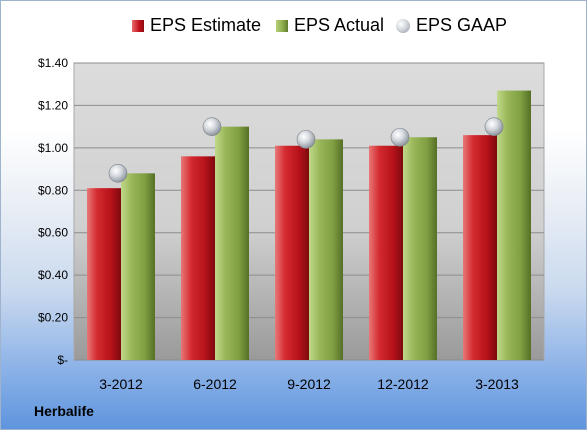 Image resolution: width=587 pixels, height=430 pixels. I want to click on y-tick-label: $0.80, so click(53, 190).